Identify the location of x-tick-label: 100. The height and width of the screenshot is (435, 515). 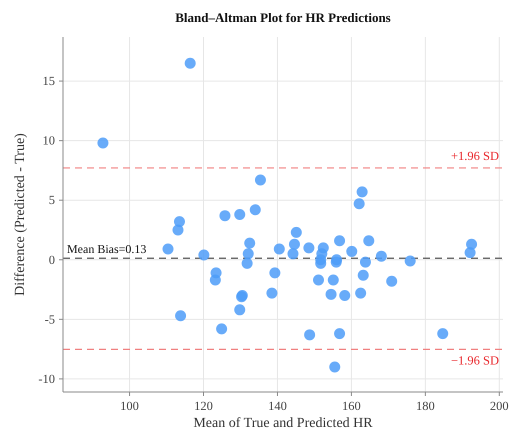
(129, 406).